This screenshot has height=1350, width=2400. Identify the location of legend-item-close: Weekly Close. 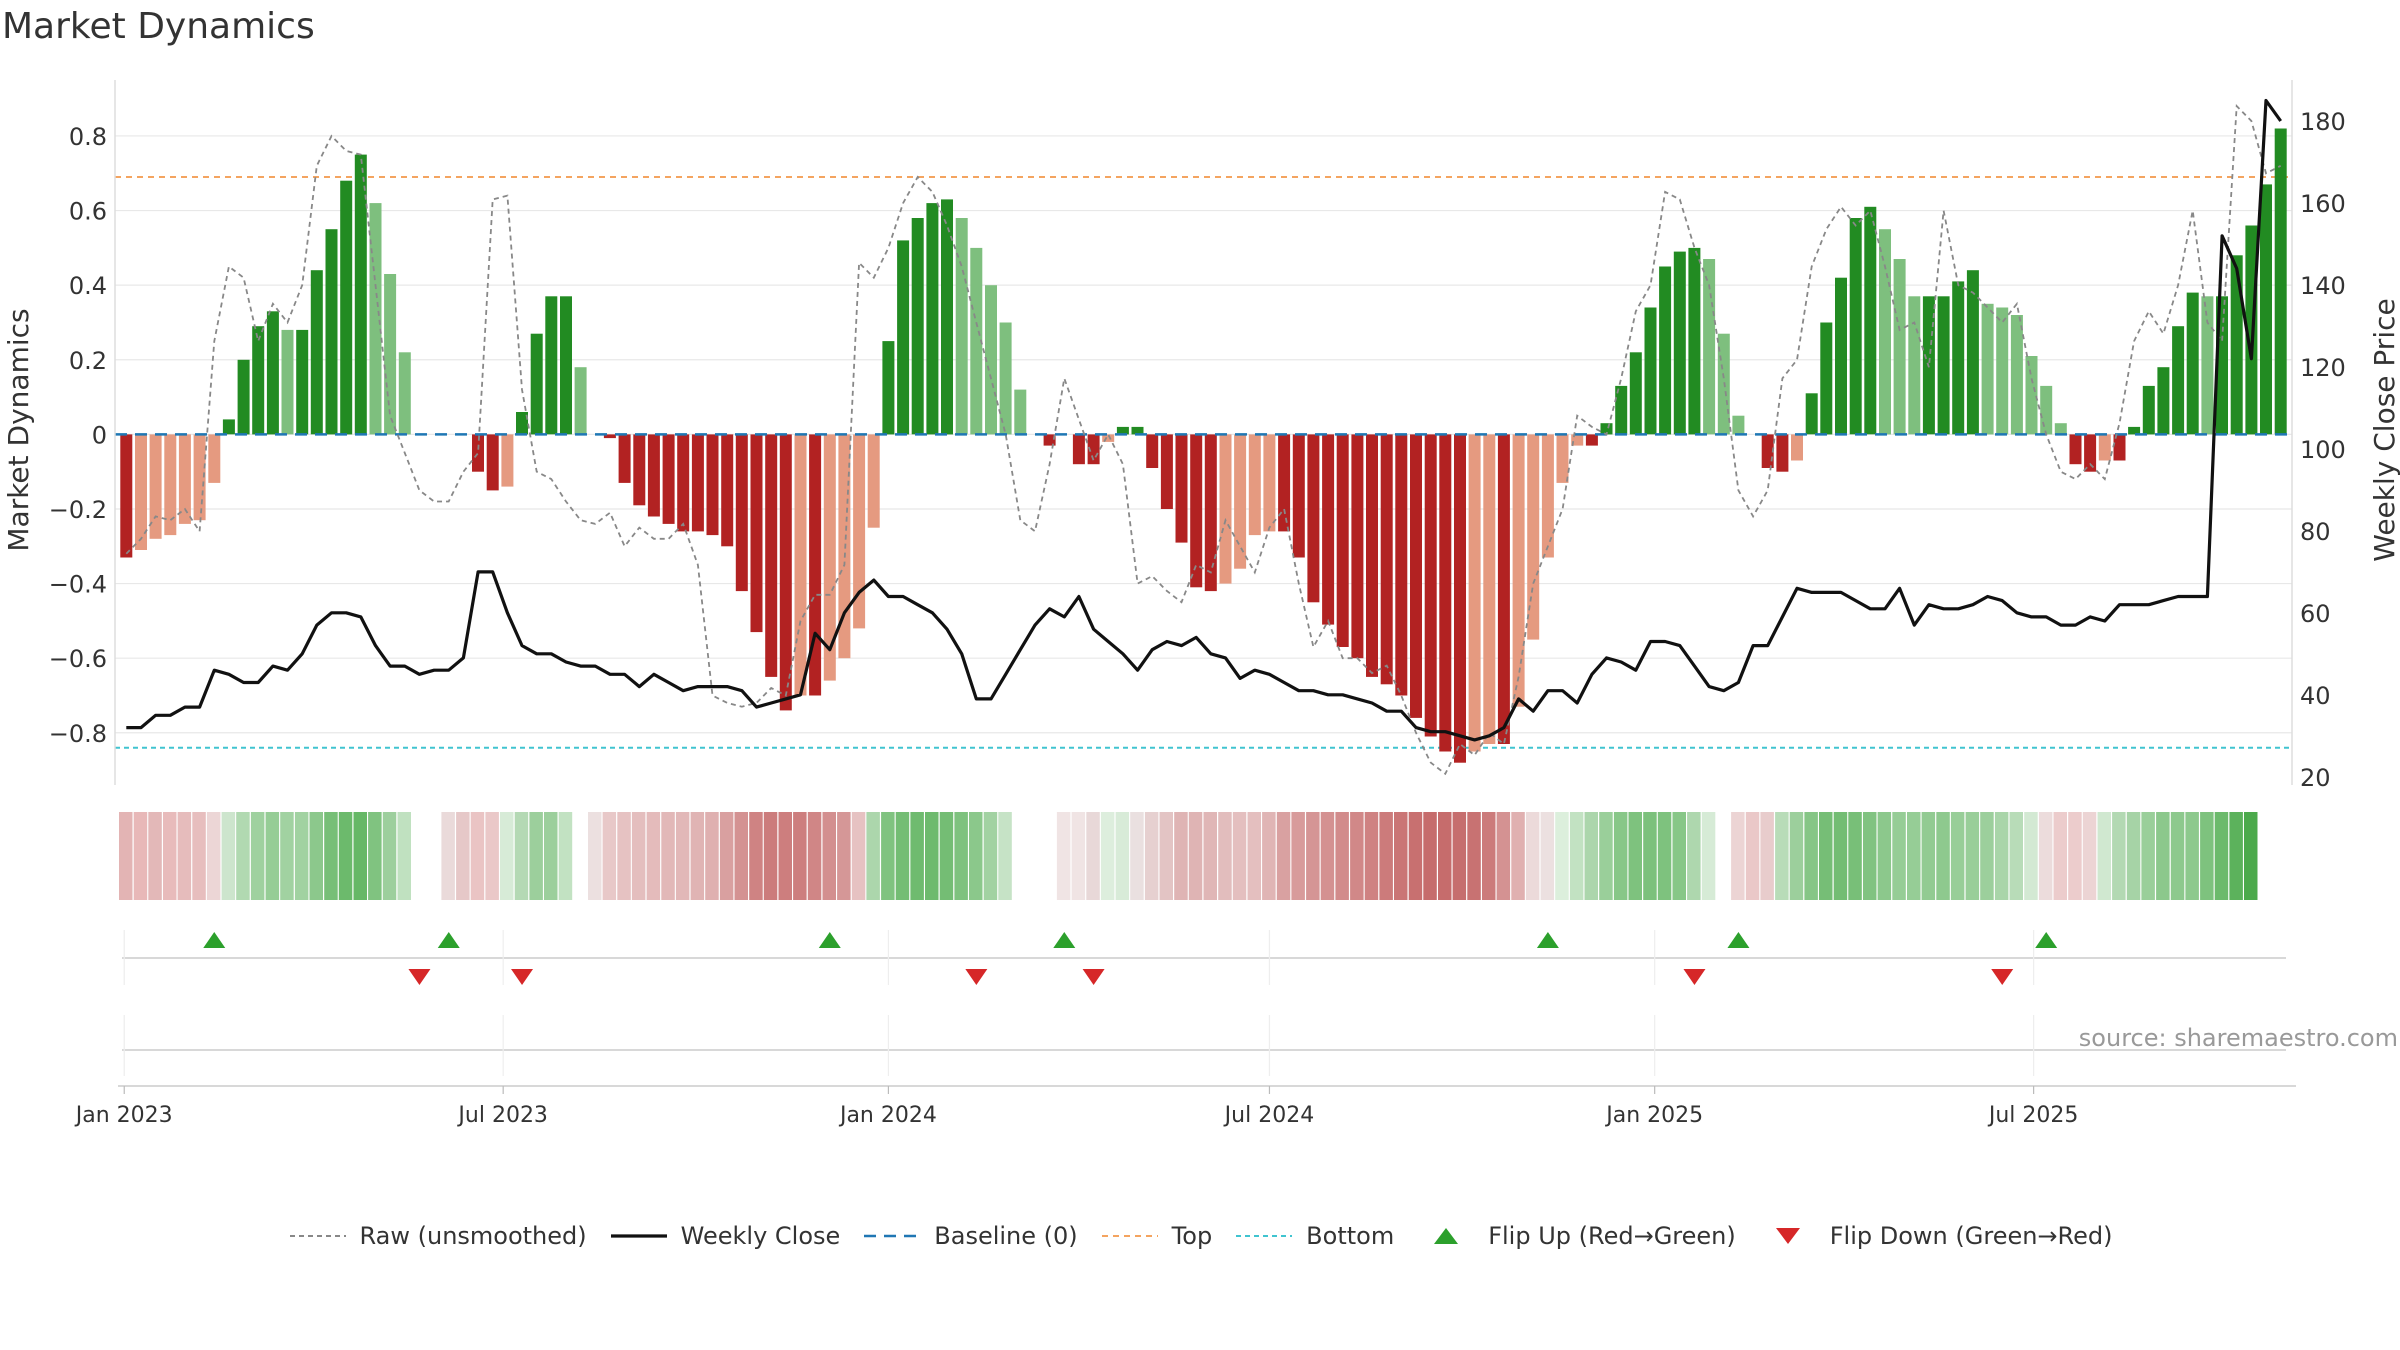
(724, 1236).